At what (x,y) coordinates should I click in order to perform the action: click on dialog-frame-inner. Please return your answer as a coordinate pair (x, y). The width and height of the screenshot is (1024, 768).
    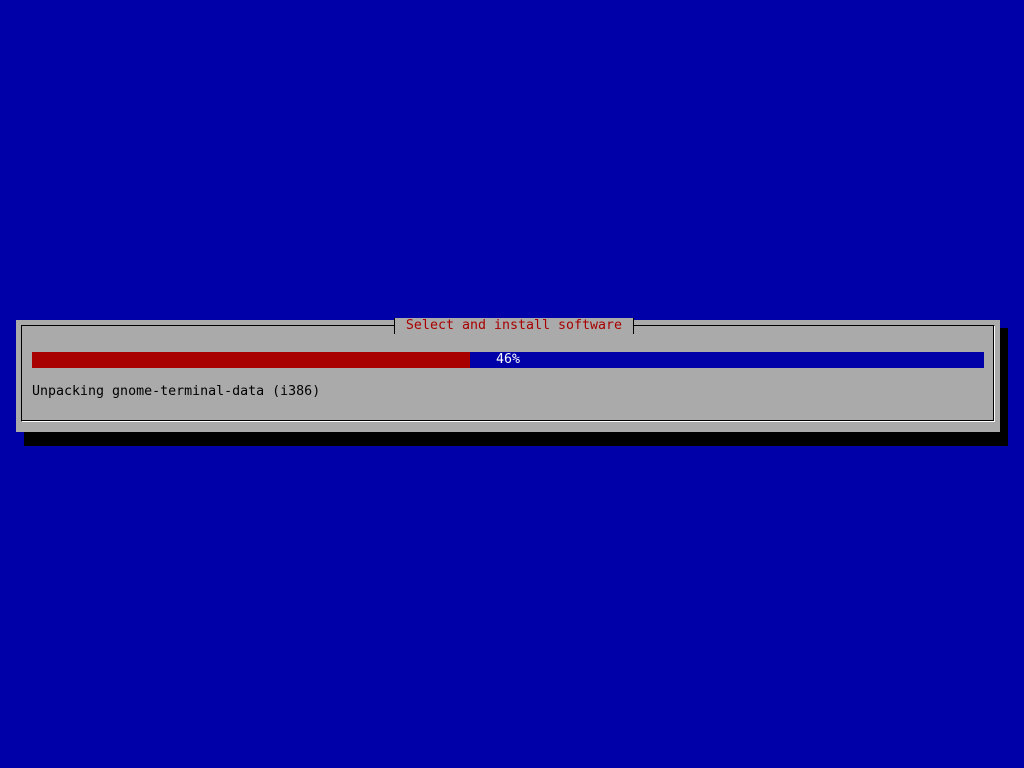
    Looking at the image, I should click on (508, 373).